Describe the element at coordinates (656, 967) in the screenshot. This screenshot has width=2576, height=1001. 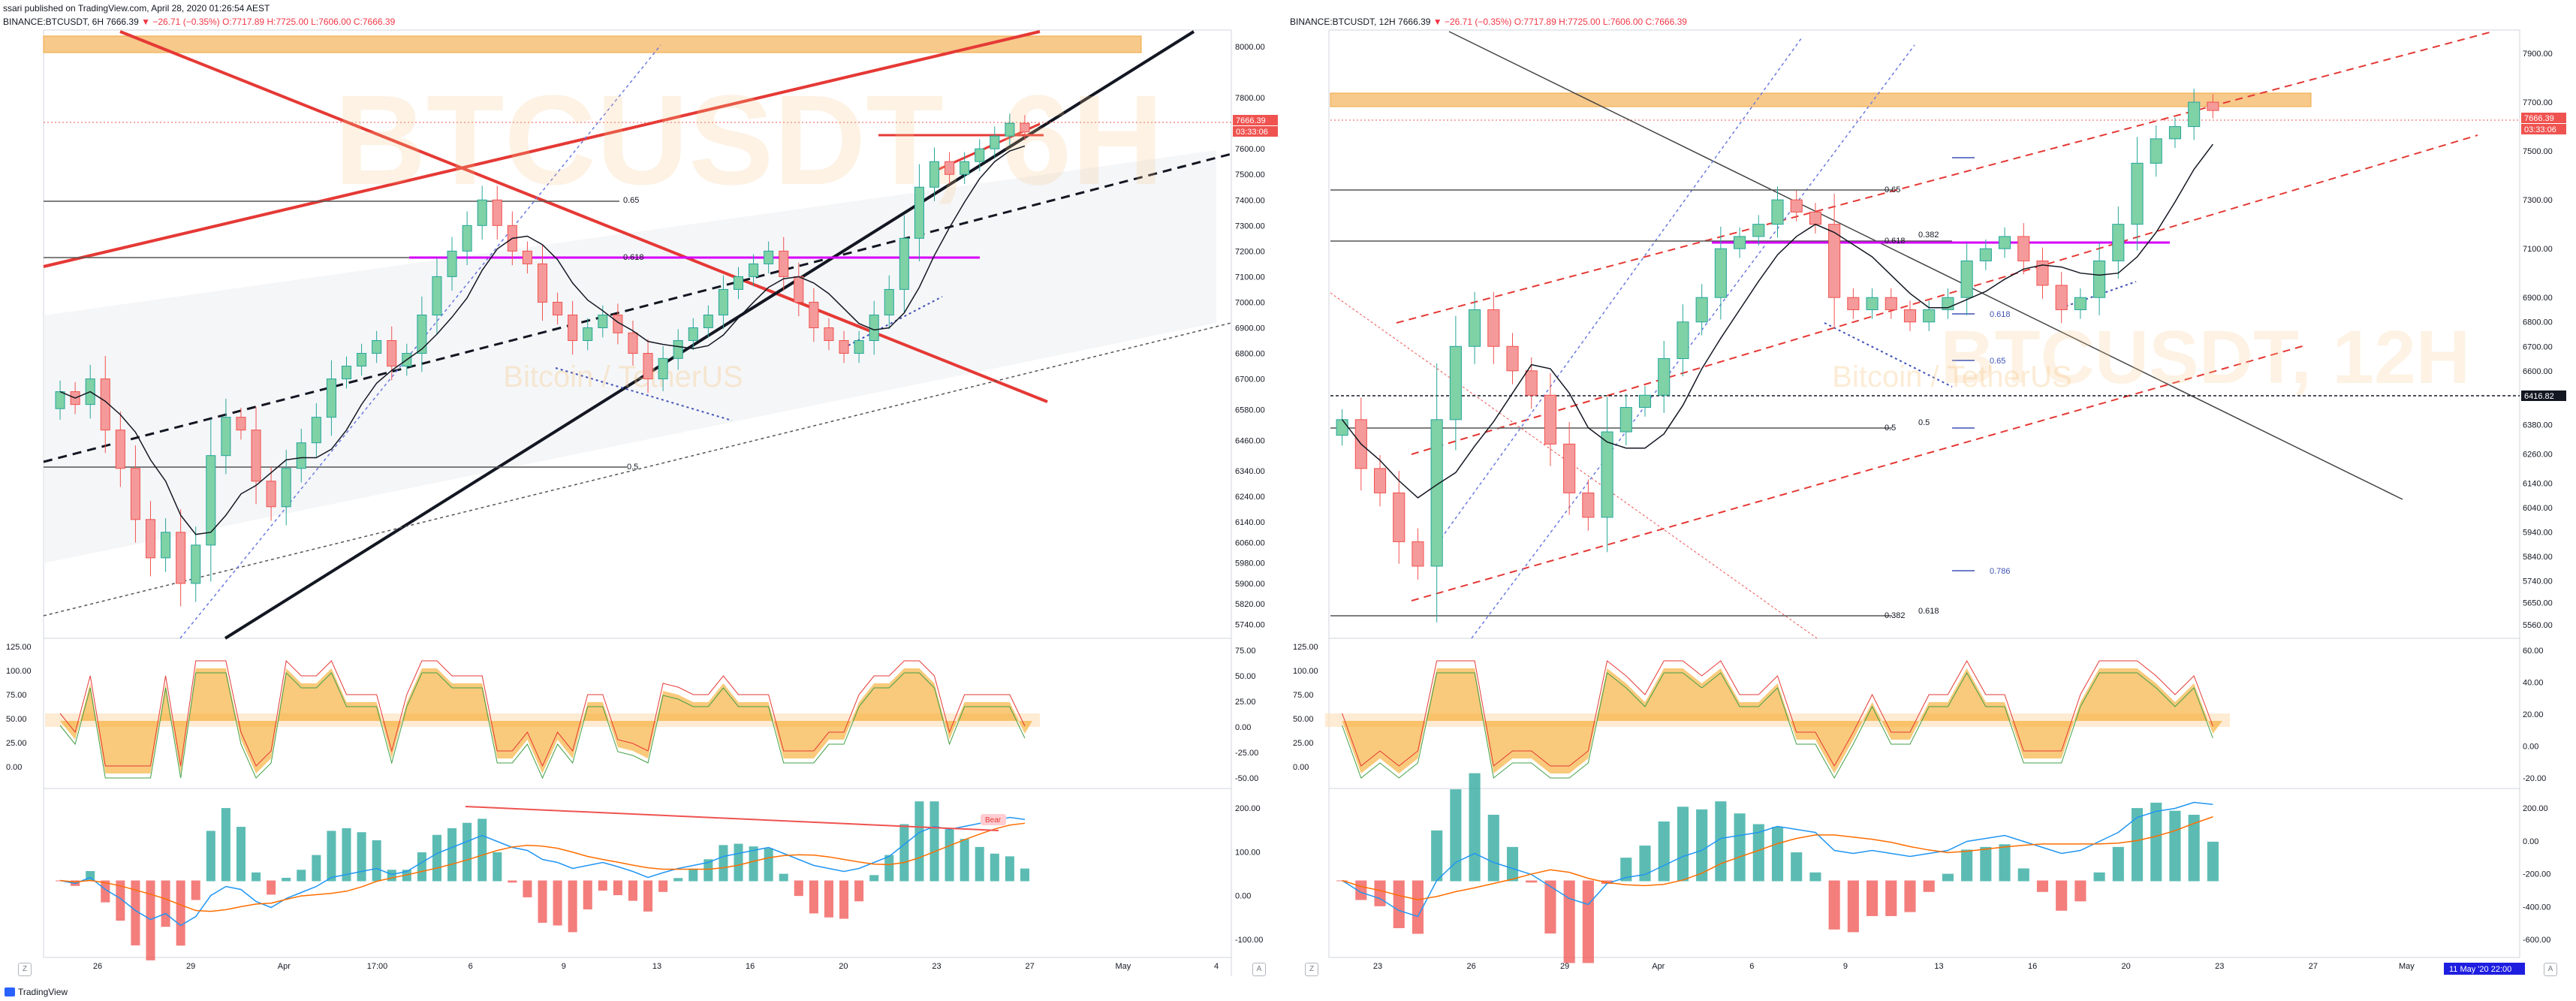
I see `left-time-axis: 26 29 Apr 17:00 6 9 13 16 20 23 27 May 4` at that location.